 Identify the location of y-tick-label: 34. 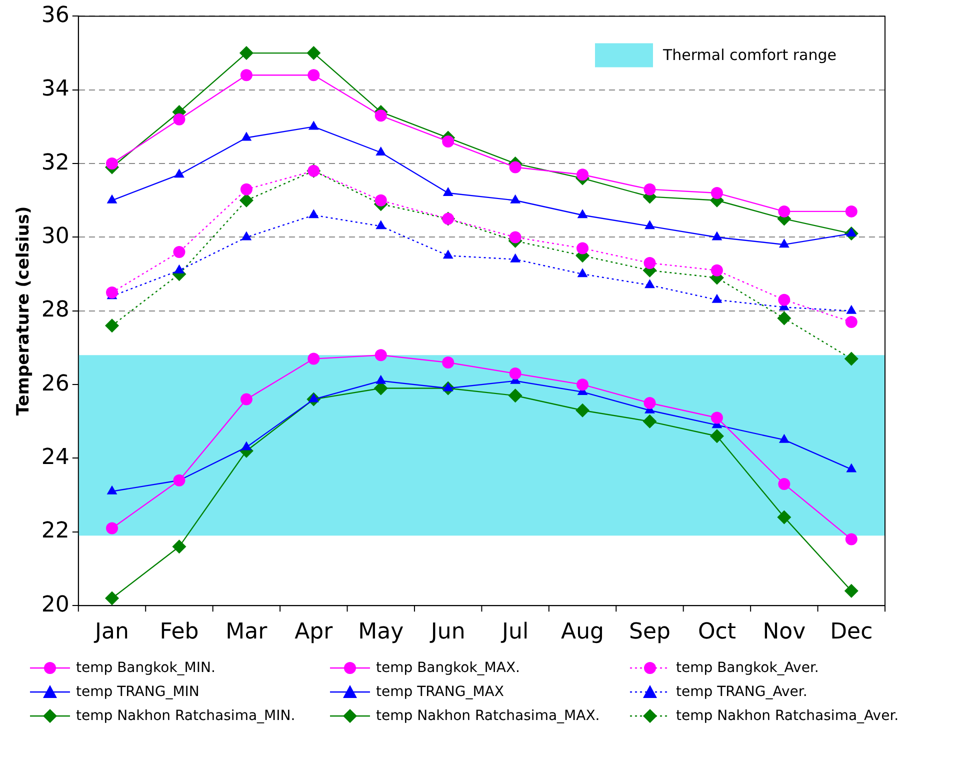
(55, 89).